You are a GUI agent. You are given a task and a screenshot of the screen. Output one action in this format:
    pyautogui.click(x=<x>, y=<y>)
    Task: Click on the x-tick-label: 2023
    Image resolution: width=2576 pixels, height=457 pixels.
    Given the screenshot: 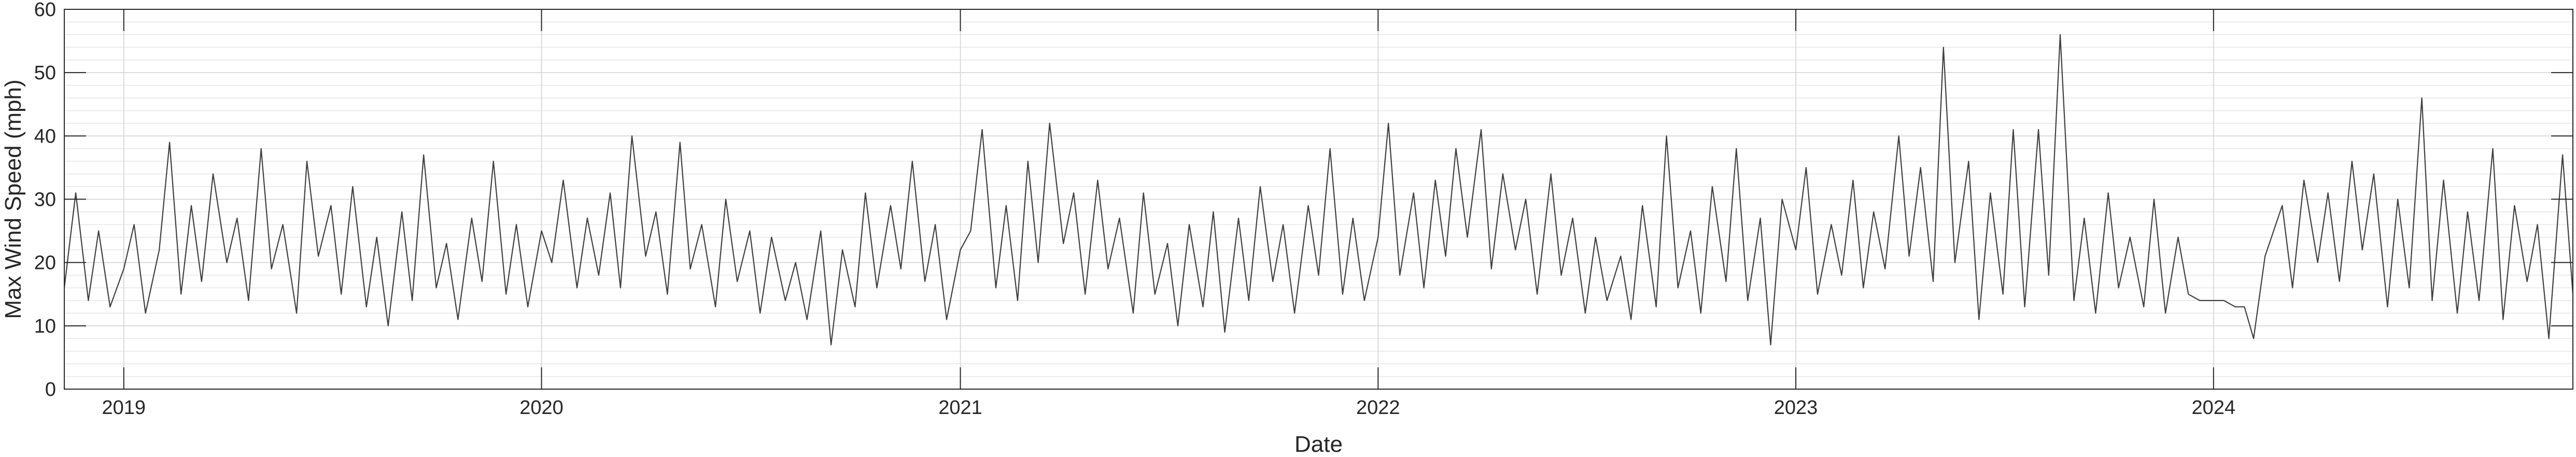 What is the action you would take?
    pyautogui.click(x=1796, y=408)
    